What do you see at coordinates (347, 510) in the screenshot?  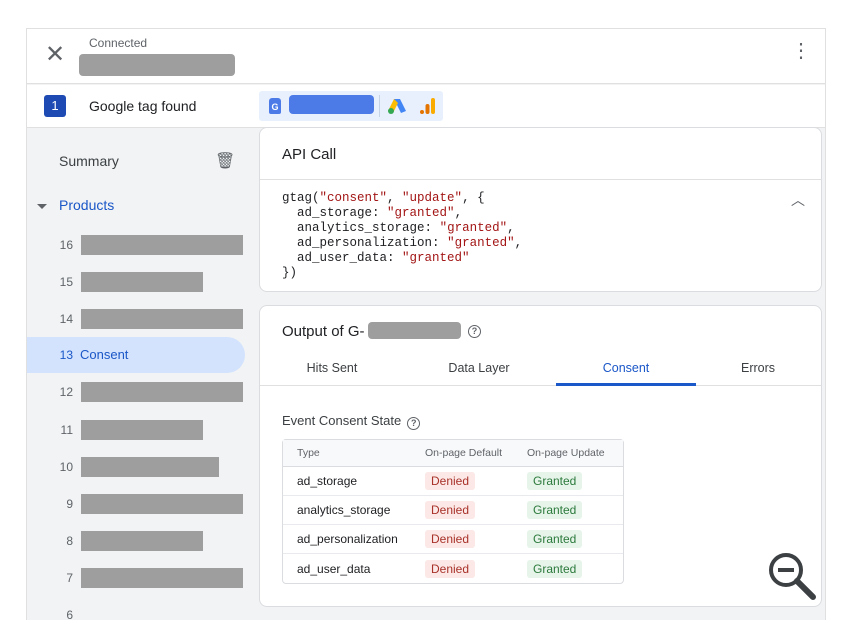 I see `consent-type: analytics_storage` at bounding box center [347, 510].